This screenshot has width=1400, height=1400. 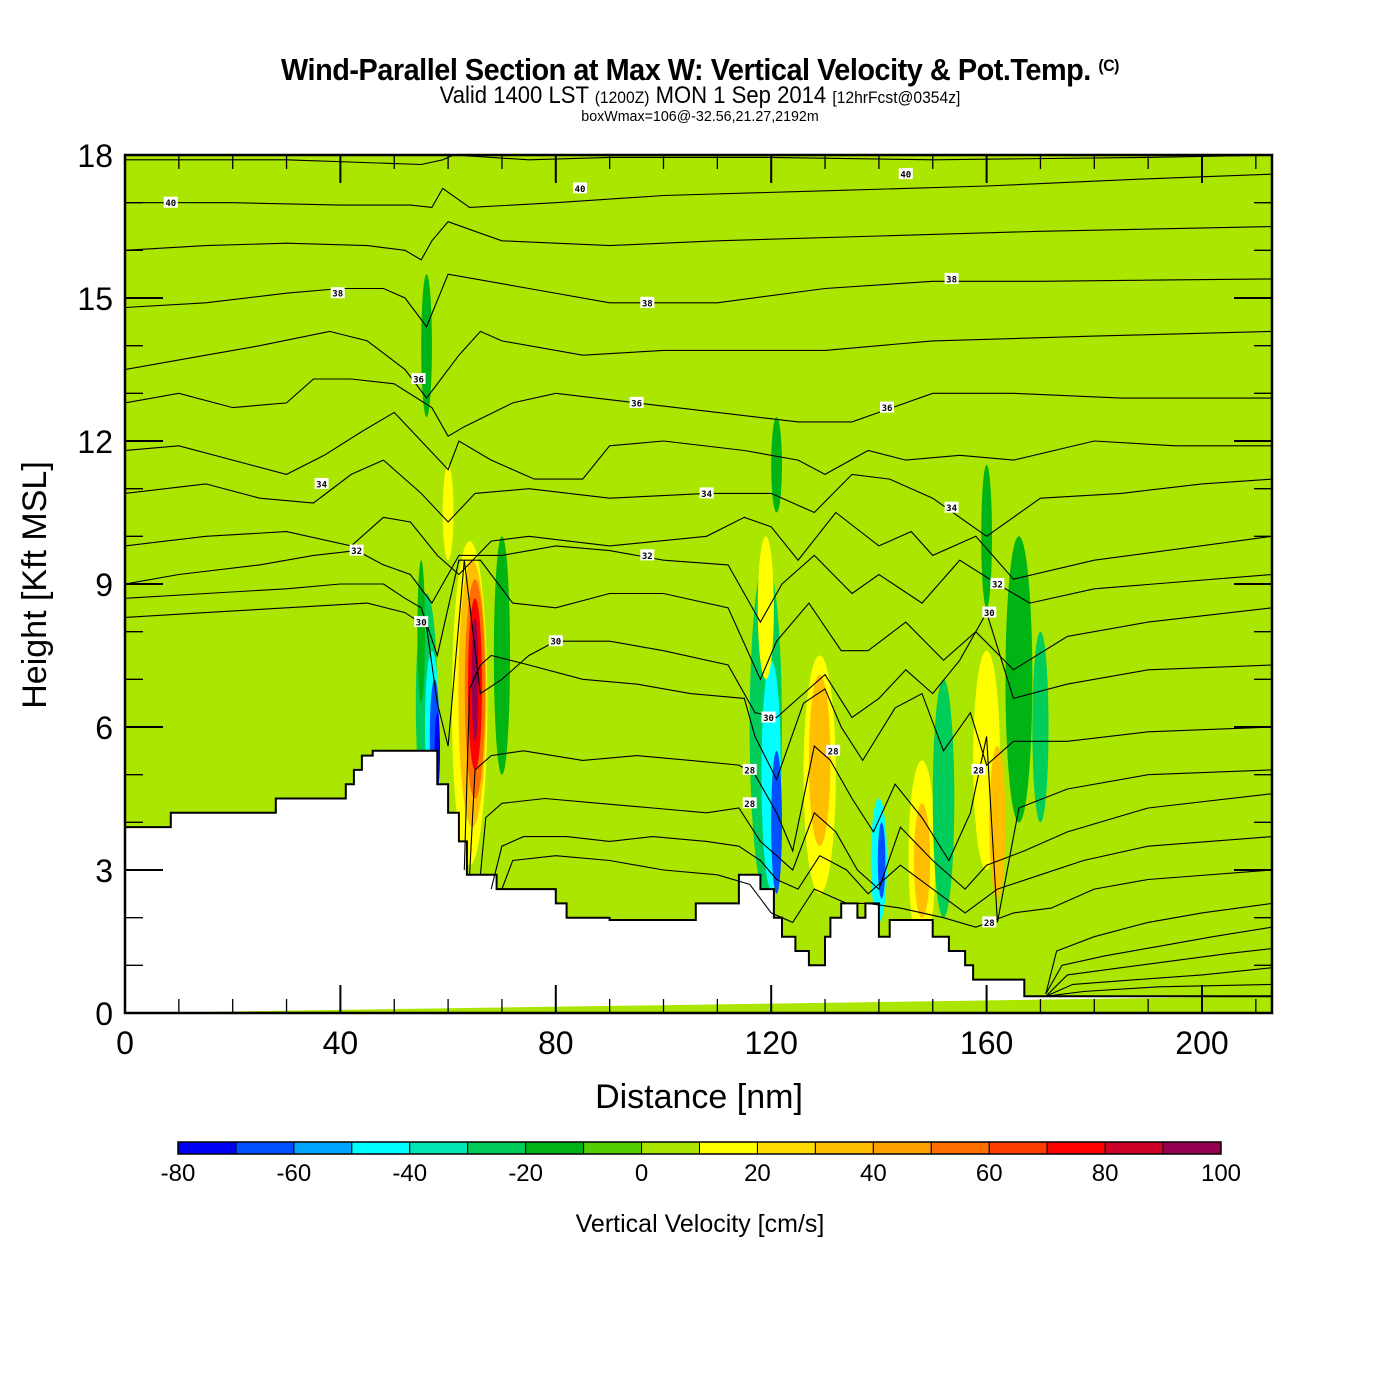 I want to click on y-axis-title: Height [Kft MSL], so click(x=35, y=585).